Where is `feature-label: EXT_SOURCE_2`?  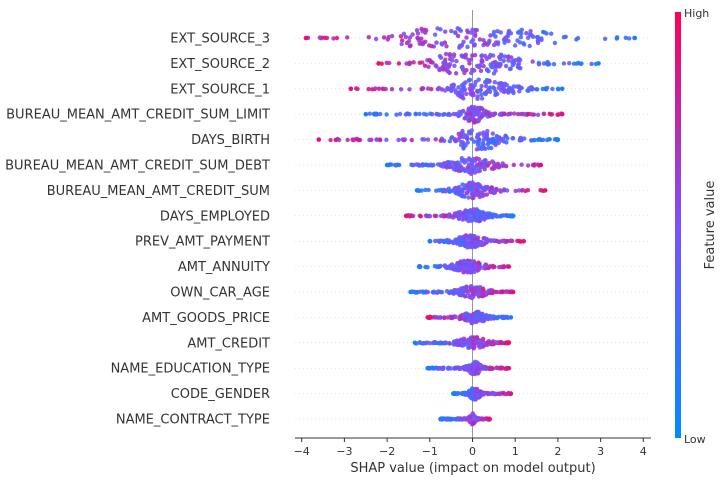 feature-label: EXT_SOURCE_2 is located at coordinates (220, 64).